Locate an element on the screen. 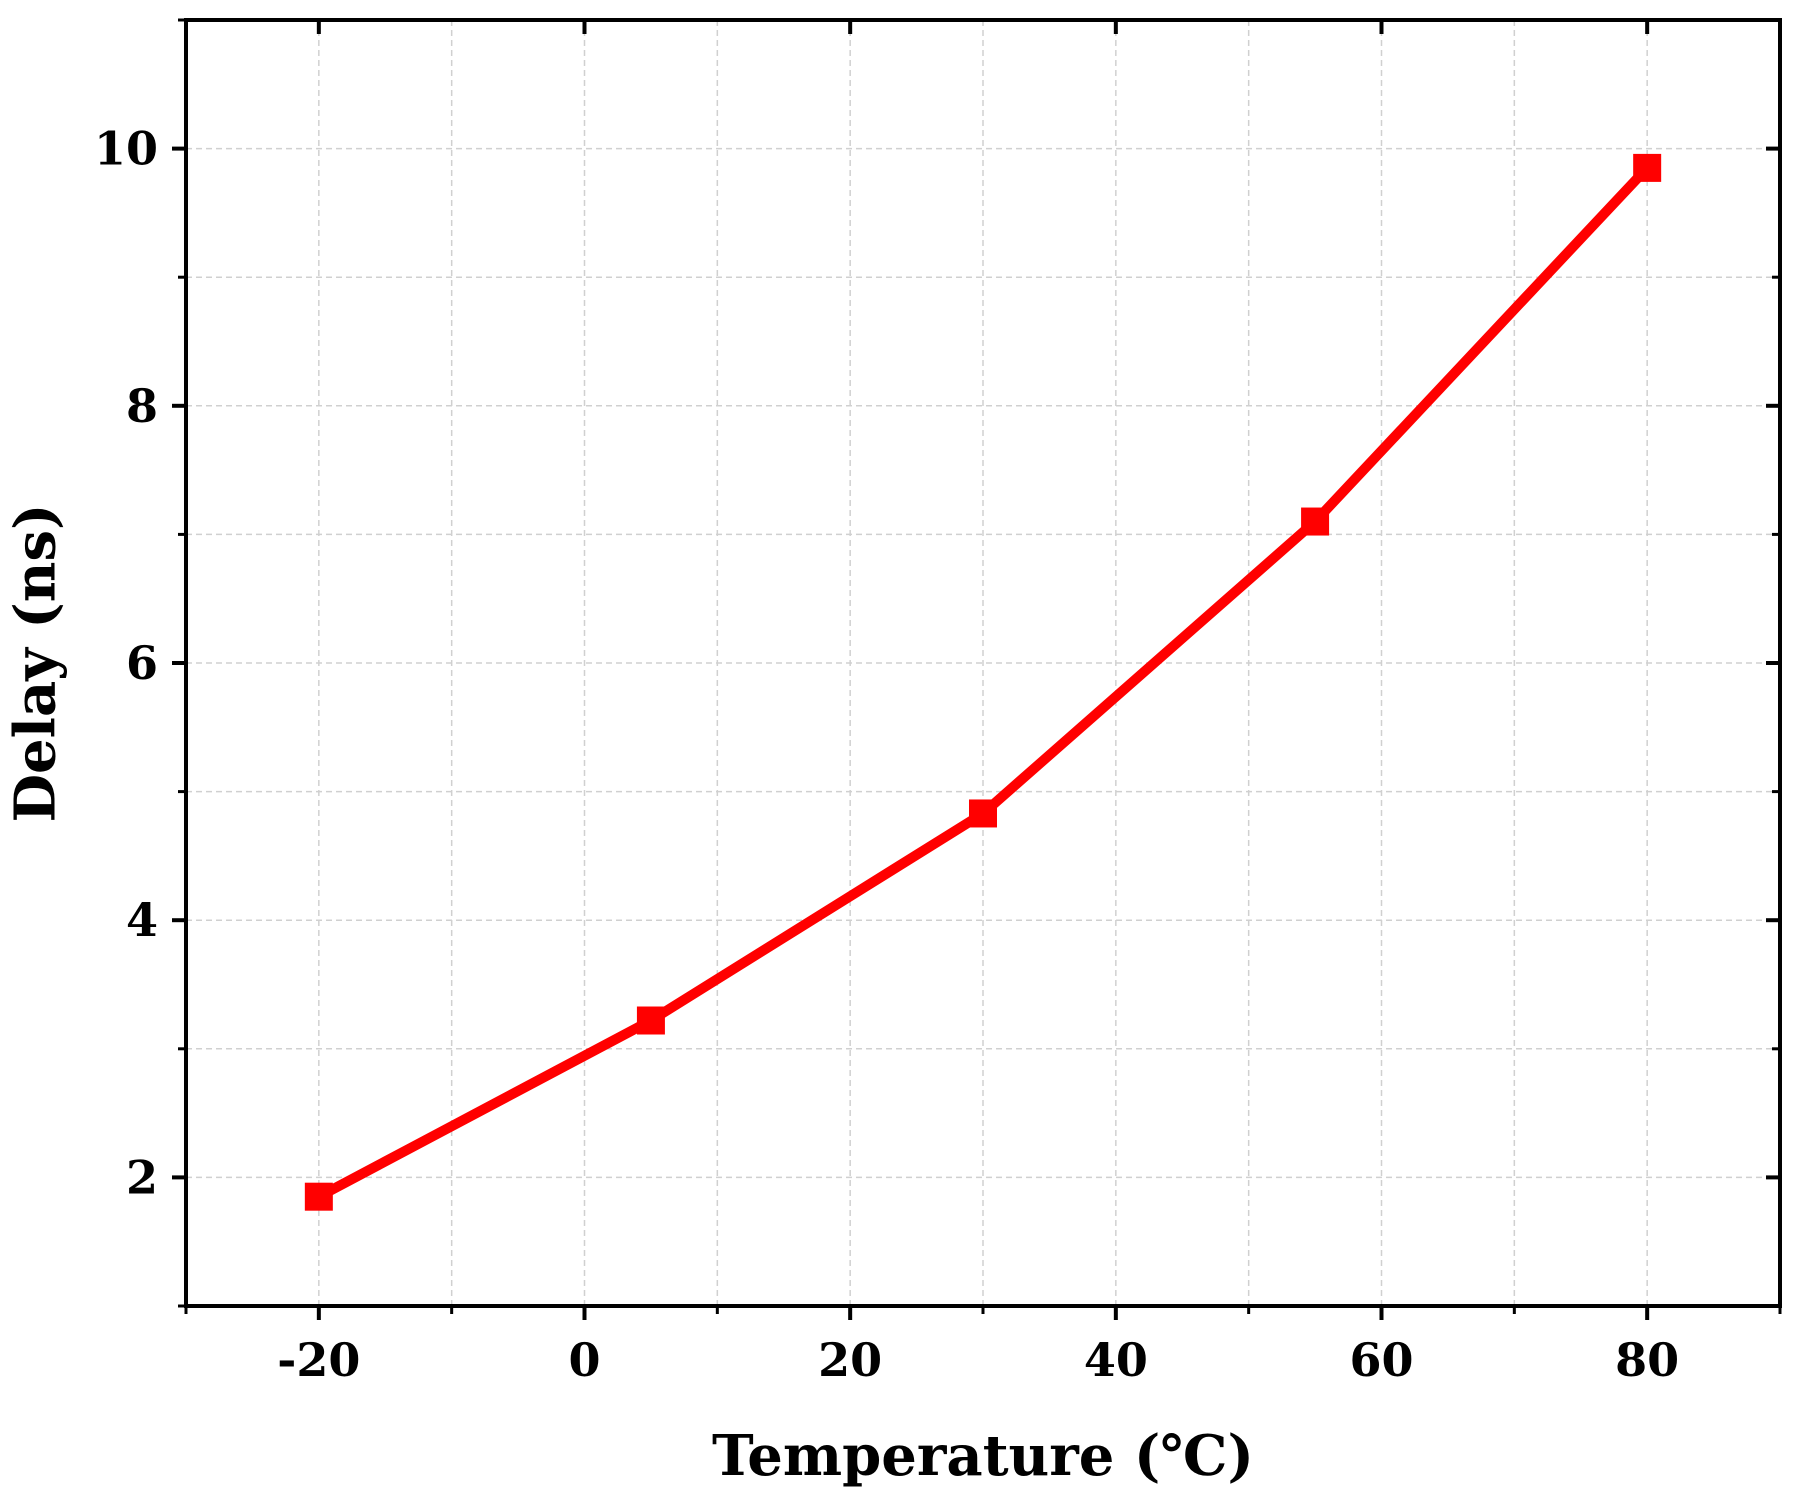 This screenshot has width=1793, height=1502. x-tick-label: 60 is located at coordinates (1381, 1360).